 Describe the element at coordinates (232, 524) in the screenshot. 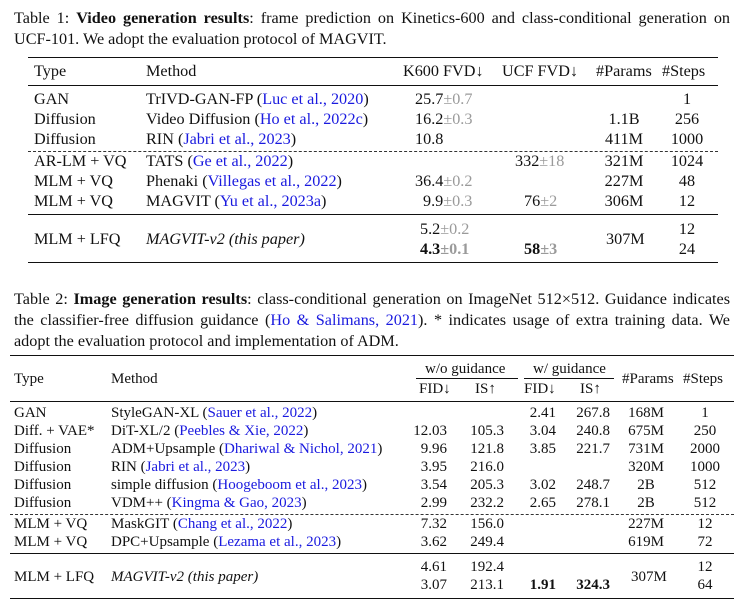

I see `table2-citation-link: Chang et al., 2022` at that location.